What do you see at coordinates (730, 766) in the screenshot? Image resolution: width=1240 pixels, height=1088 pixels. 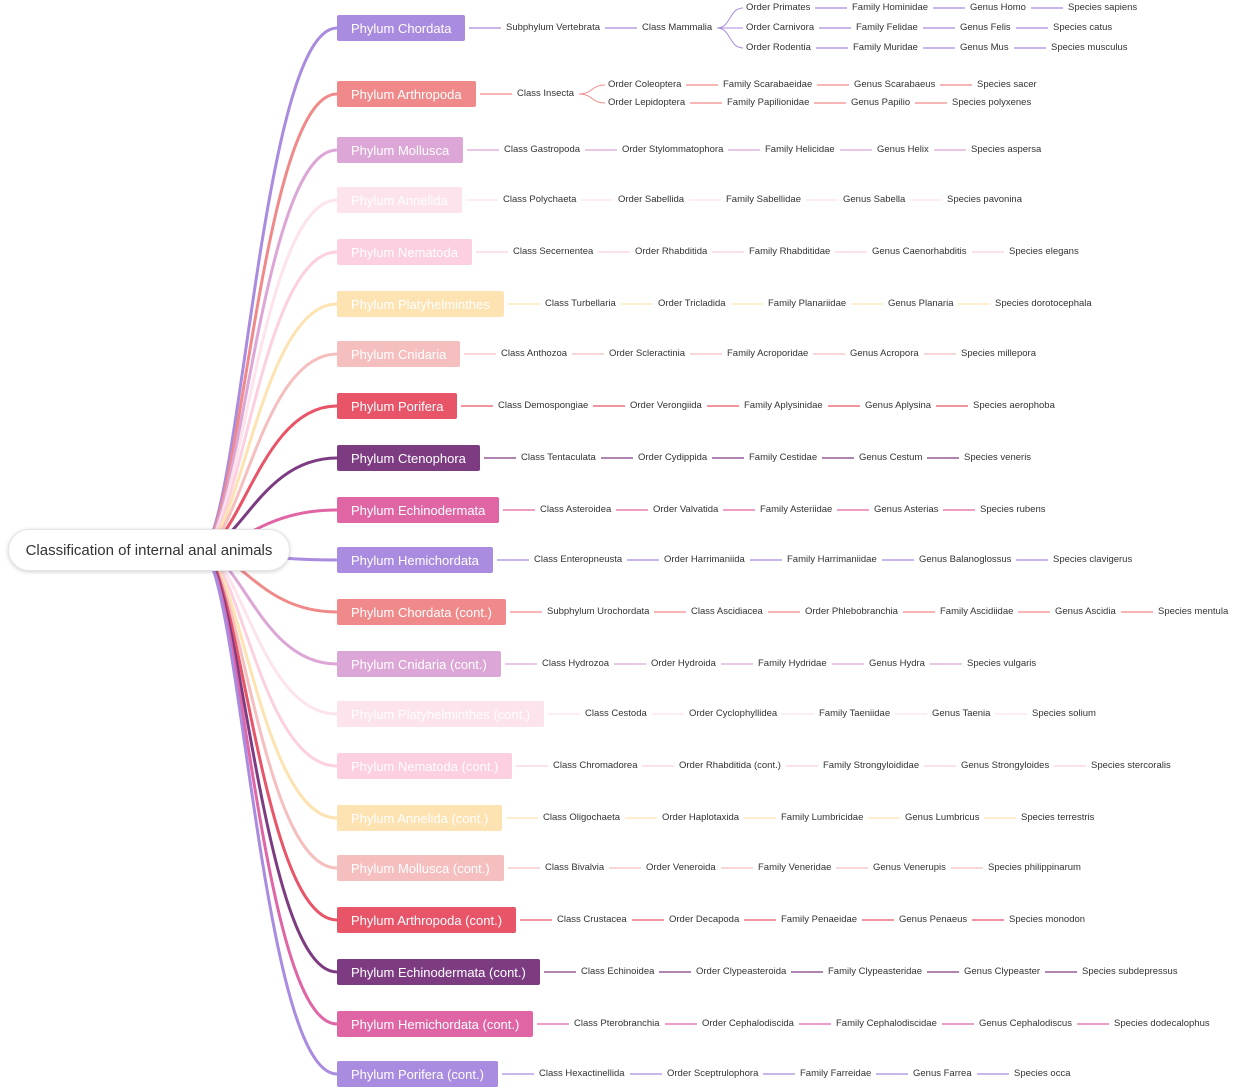 I see `taxon-node: Order Rhabditida (cont.)` at bounding box center [730, 766].